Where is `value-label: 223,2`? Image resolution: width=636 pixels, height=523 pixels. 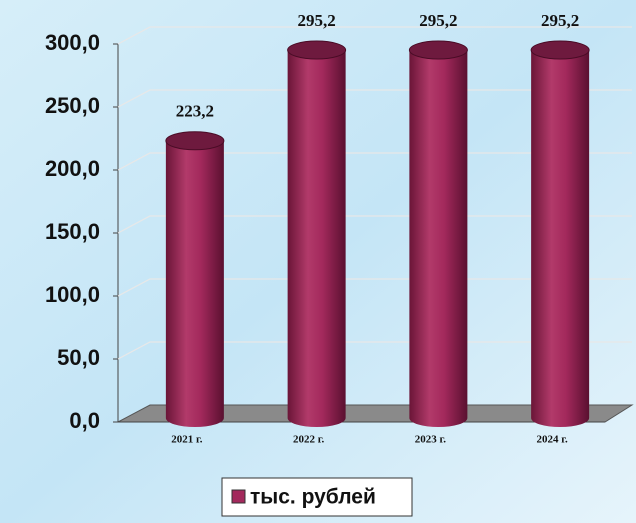
value-label: 223,2 is located at coordinates (195, 111).